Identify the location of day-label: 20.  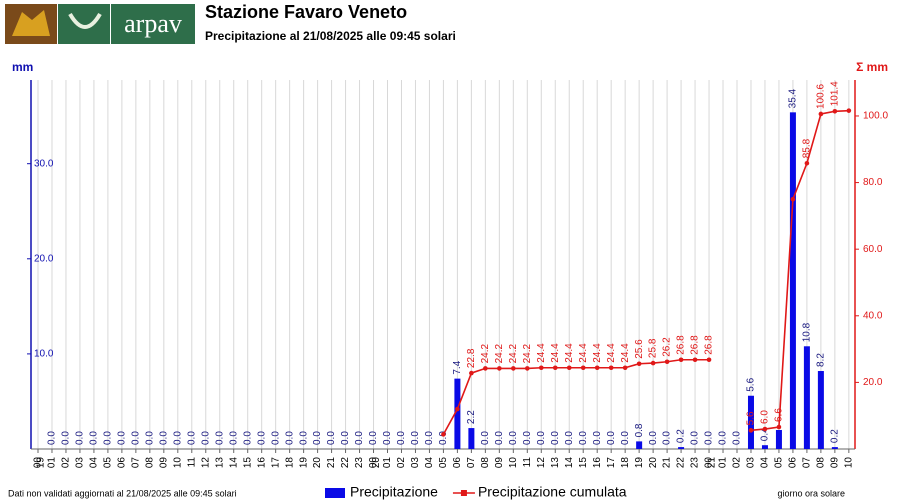
(376, 463).